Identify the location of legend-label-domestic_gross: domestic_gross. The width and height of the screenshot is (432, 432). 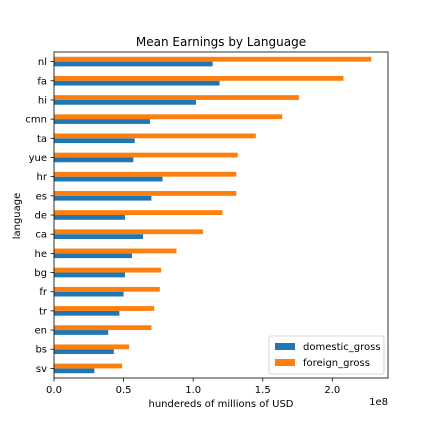
(342, 347).